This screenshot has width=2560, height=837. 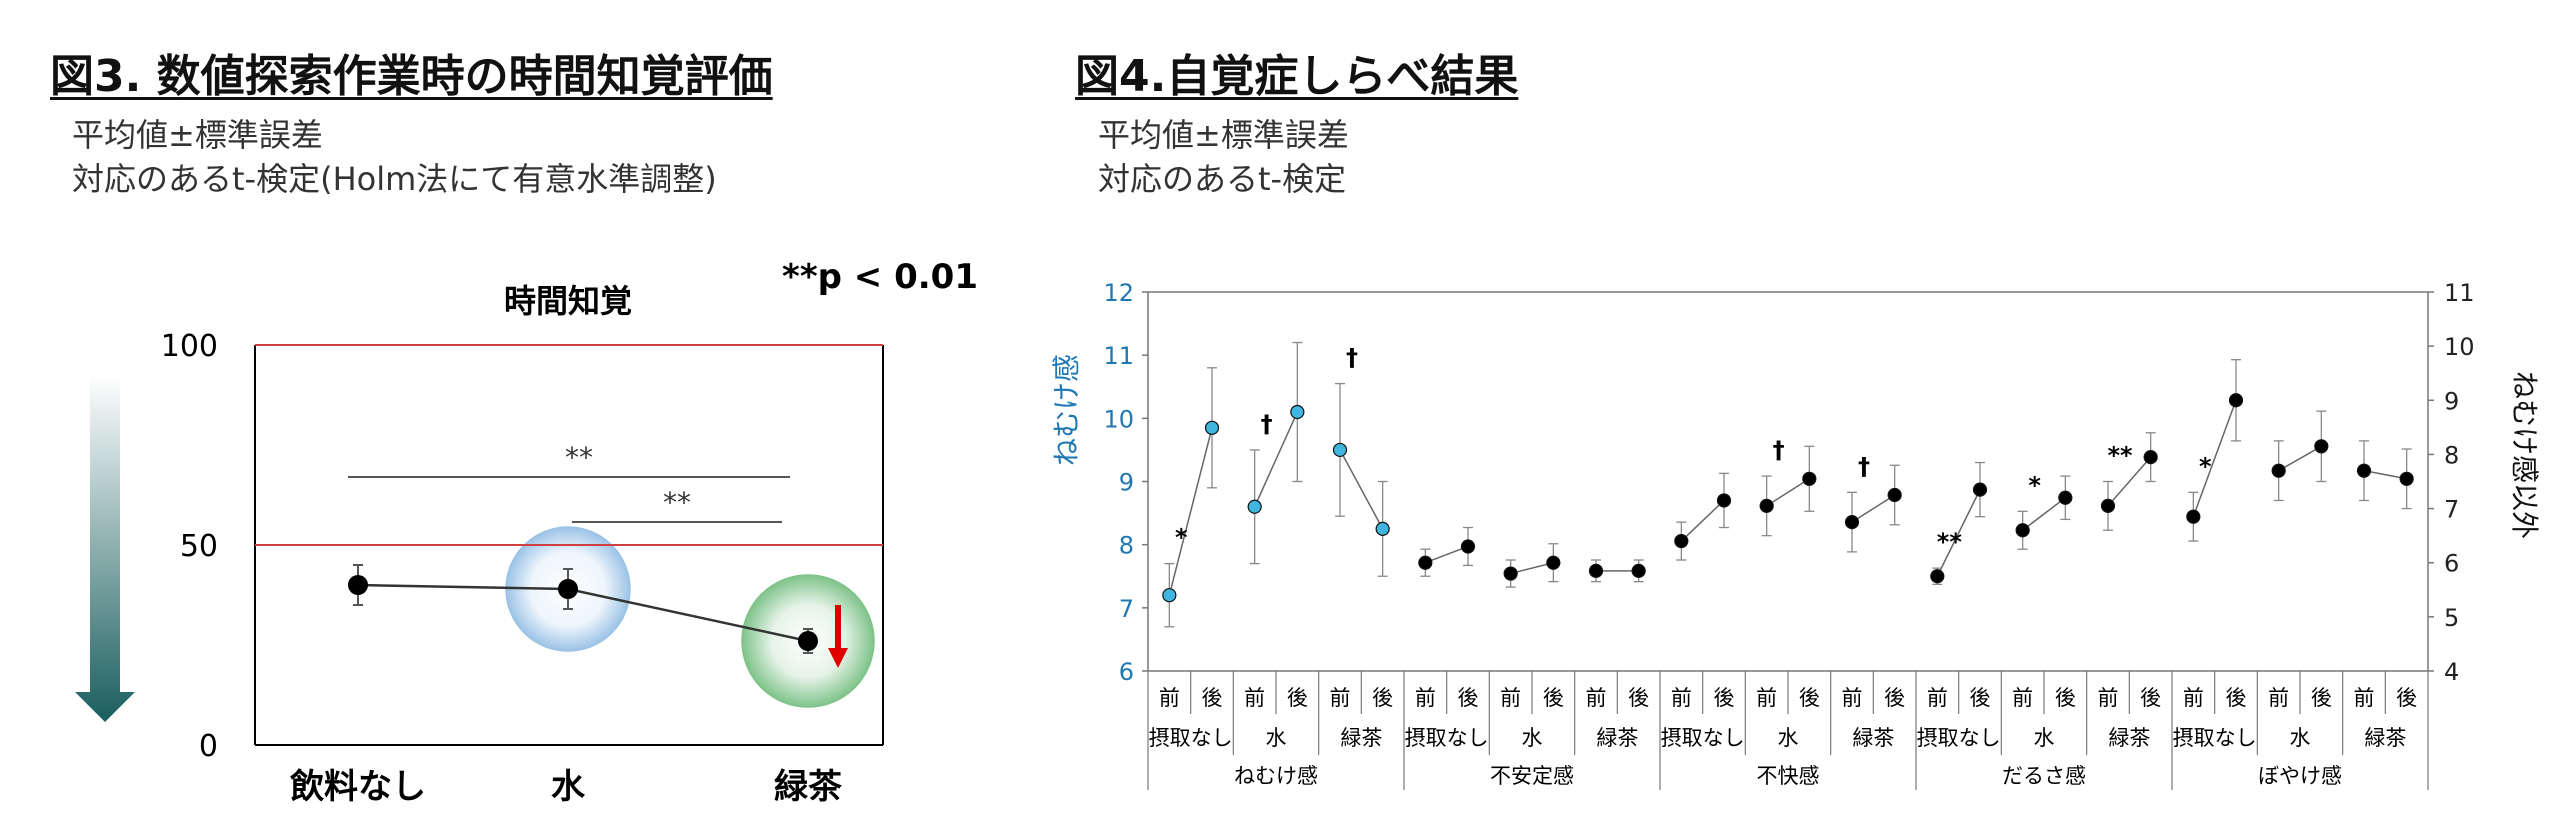 What do you see at coordinates (2451, 672) in the screenshot?
I see `fig4-right-tick-label: 4` at bounding box center [2451, 672].